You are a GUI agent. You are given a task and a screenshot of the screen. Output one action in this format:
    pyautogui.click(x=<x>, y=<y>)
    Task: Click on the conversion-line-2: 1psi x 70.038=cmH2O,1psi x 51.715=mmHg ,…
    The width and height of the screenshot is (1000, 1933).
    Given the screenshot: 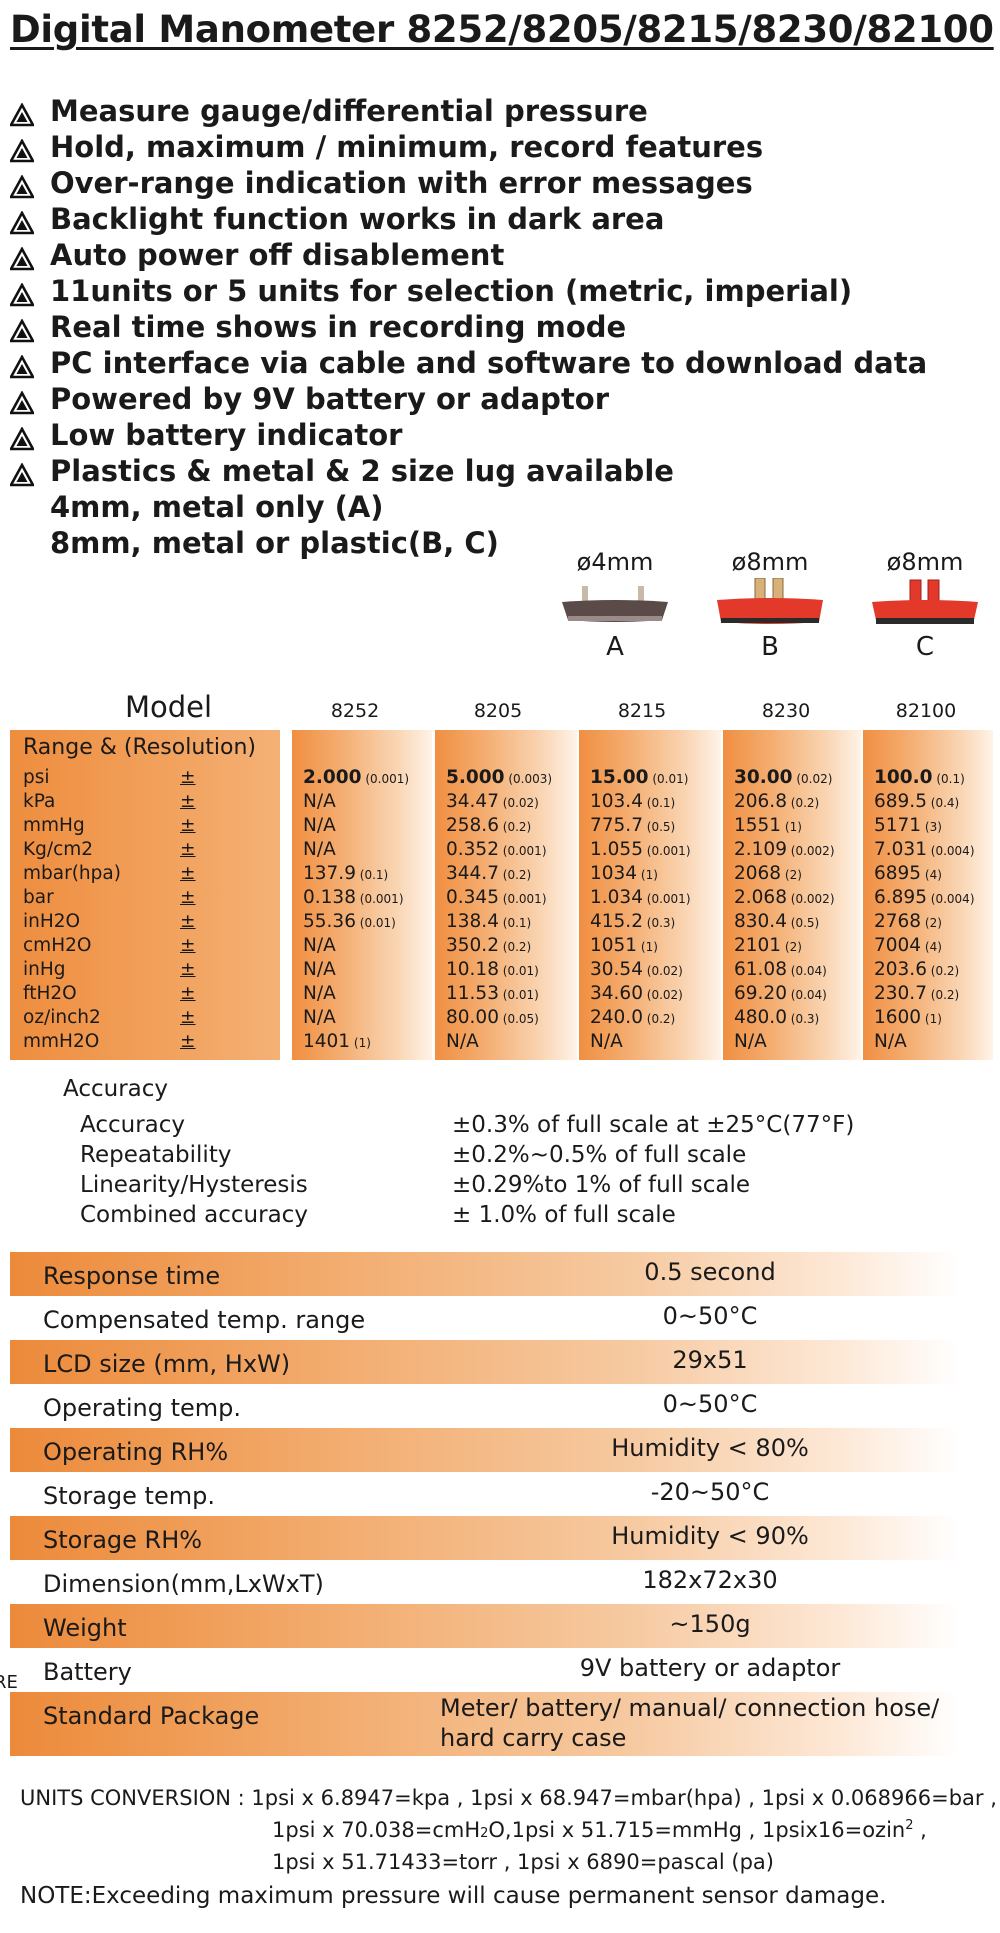 What is the action you would take?
    pyautogui.click(x=599, y=1830)
    